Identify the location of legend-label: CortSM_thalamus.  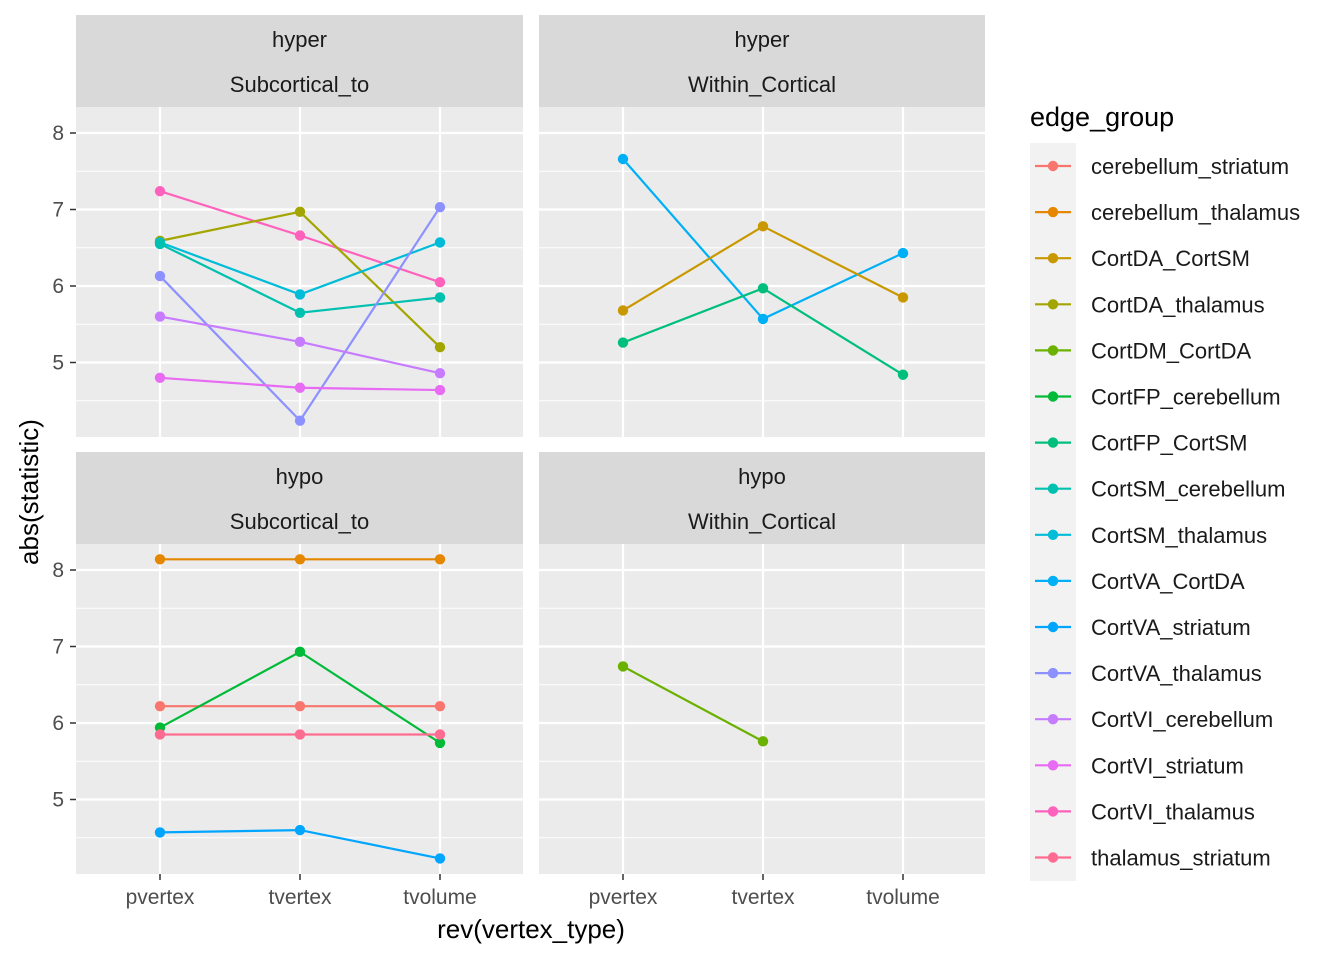
(1179, 535).